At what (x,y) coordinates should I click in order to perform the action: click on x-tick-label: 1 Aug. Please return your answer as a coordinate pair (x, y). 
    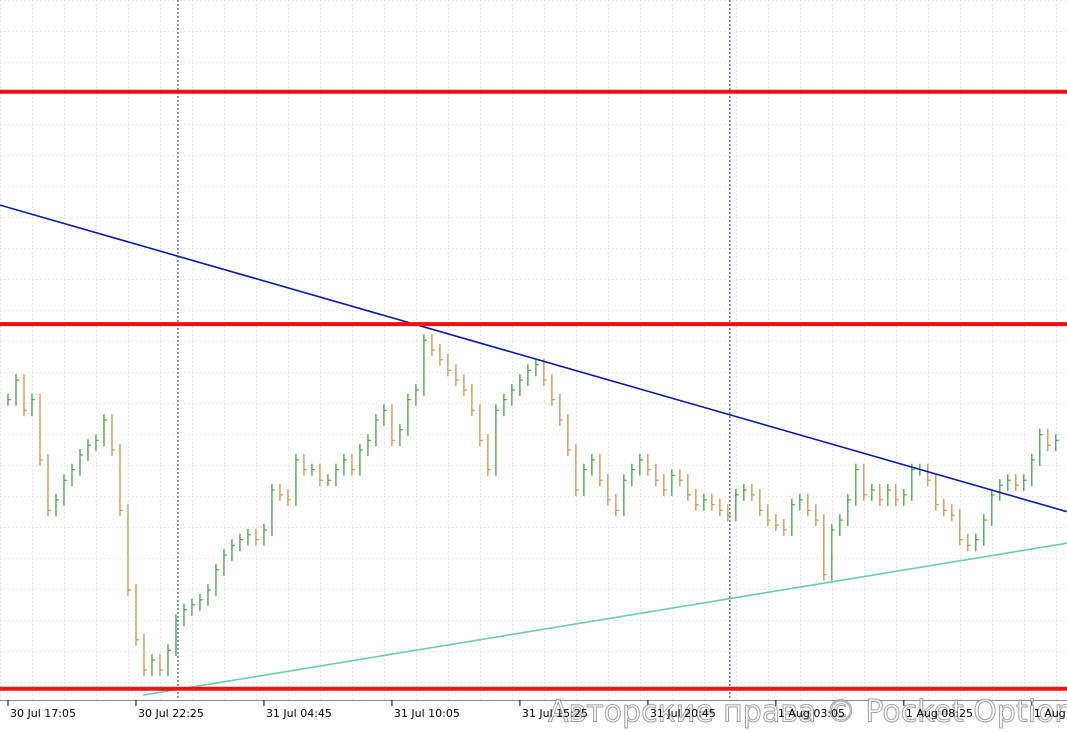
    Looking at the image, I should click on (1050, 713).